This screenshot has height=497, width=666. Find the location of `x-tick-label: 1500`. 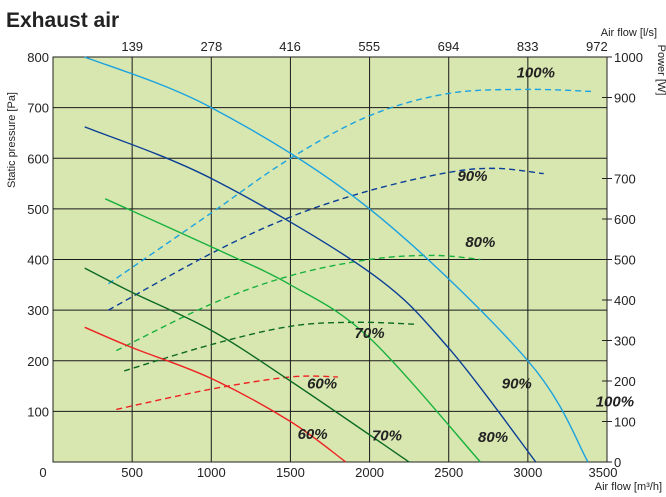

x-tick-label: 1500 is located at coordinates (290, 472).